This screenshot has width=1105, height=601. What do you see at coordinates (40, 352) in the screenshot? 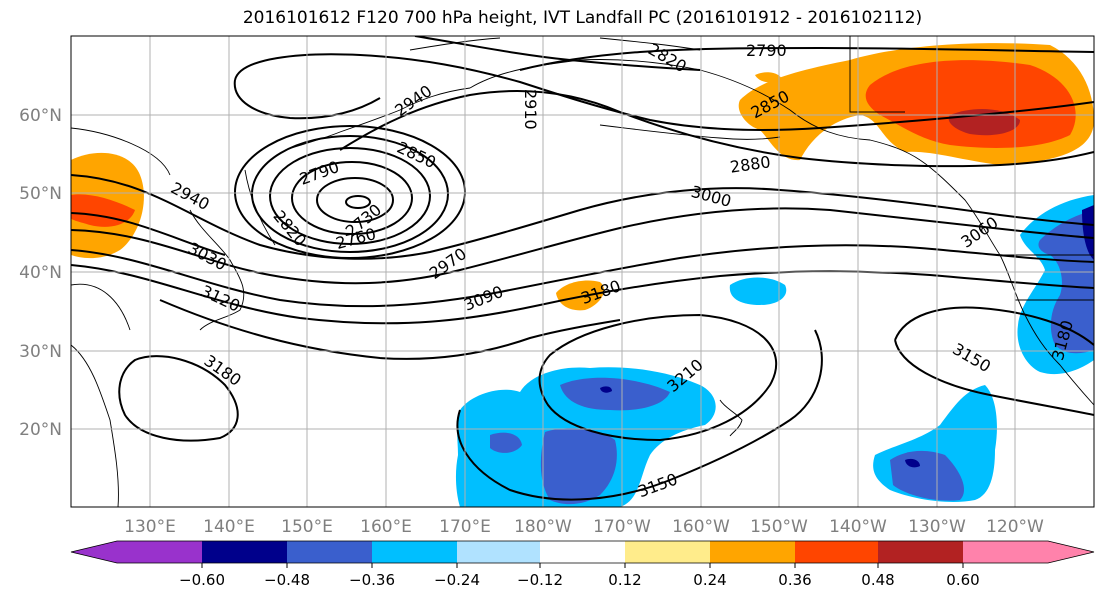
I see `lat-label: 30°N` at bounding box center [40, 352].